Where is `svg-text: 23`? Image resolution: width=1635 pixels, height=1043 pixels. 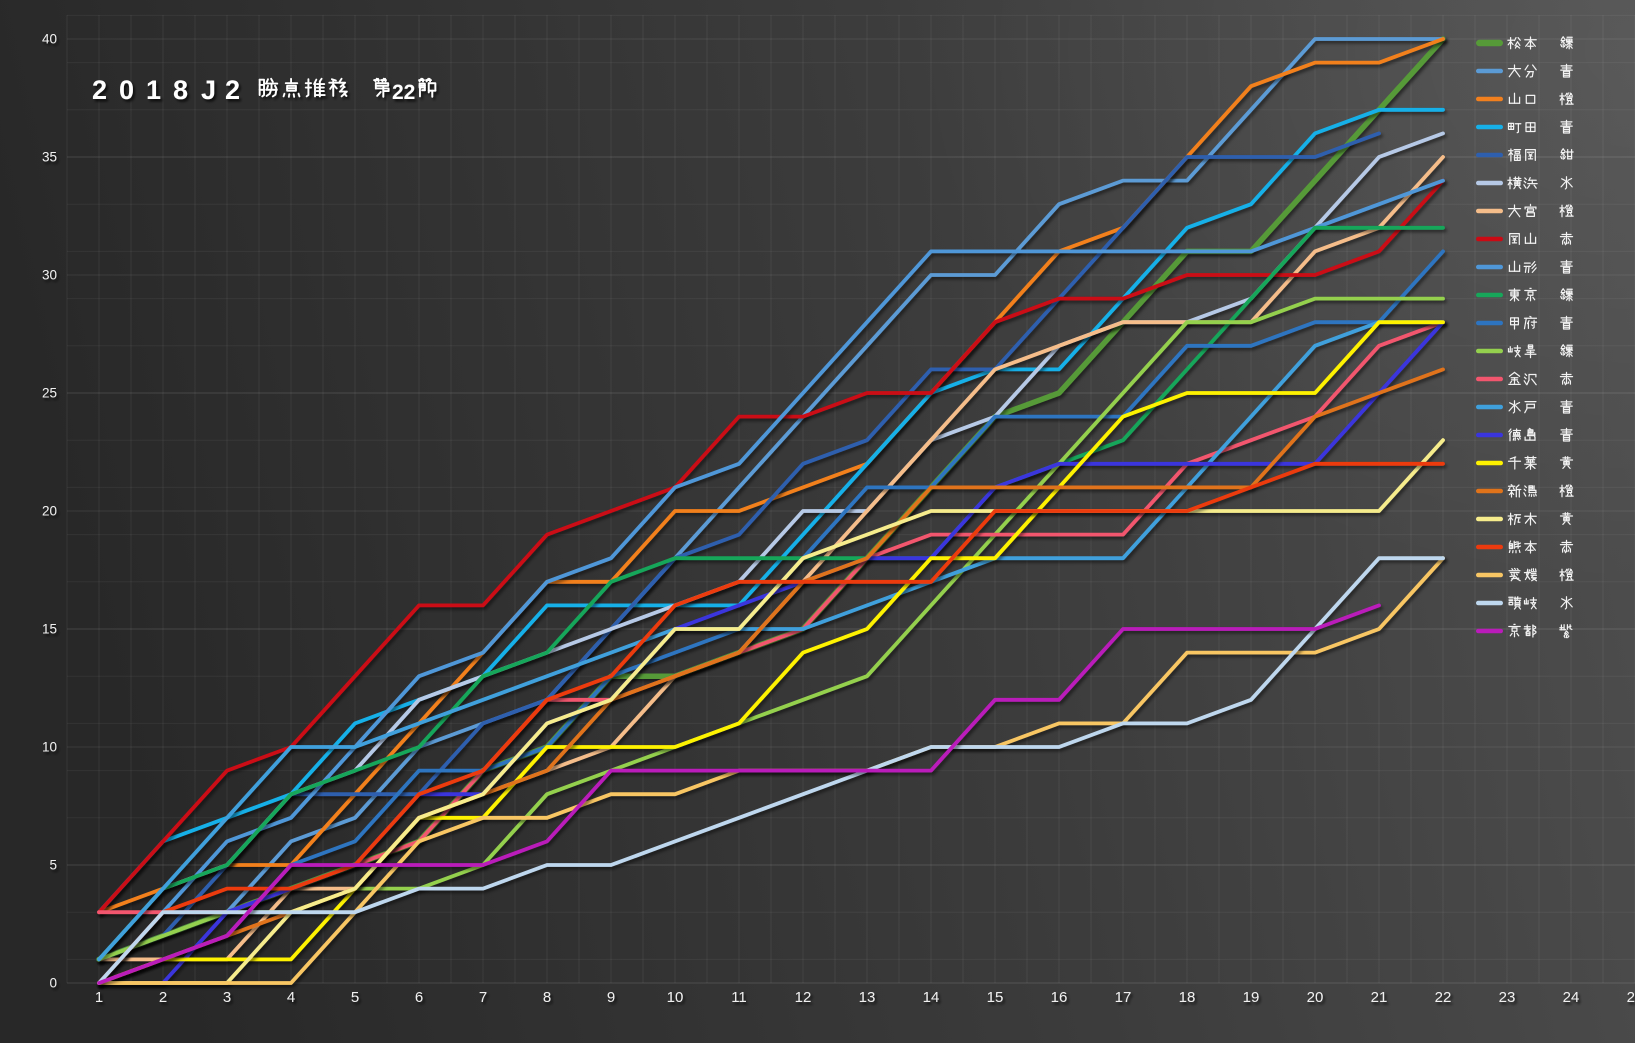 svg-text: 23 is located at coordinates (1507, 997).